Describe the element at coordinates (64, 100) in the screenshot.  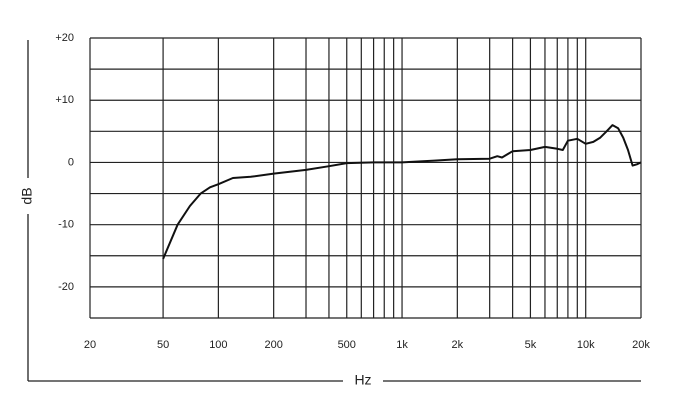
I see `y-tick-label: +10` at that location.